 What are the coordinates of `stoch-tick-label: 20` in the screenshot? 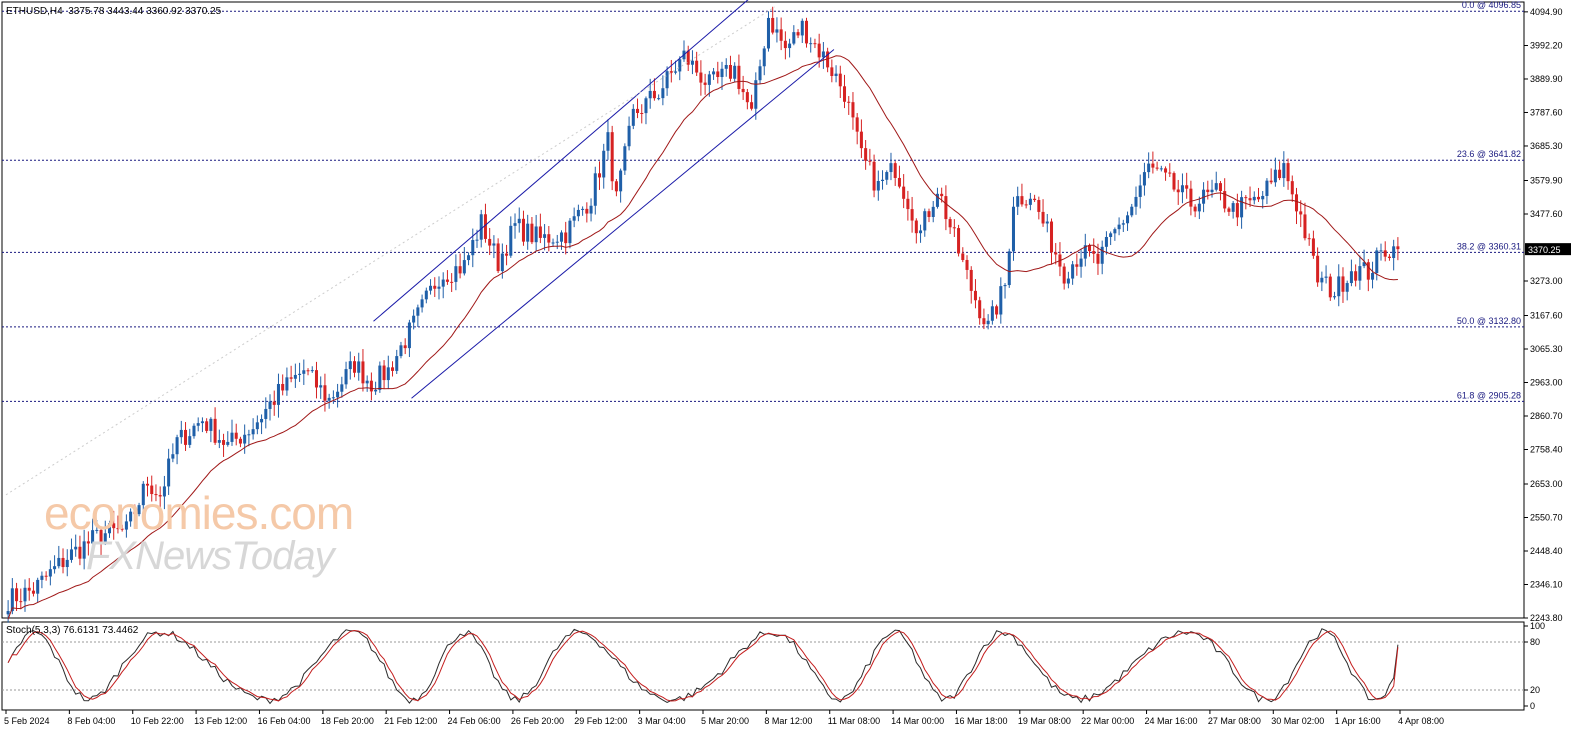 It's located at (1535, 690).